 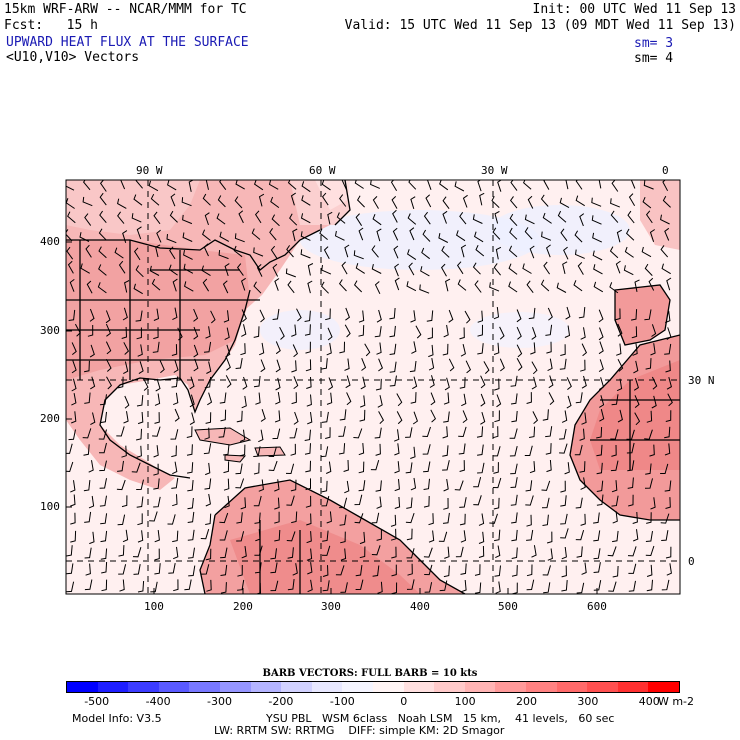 What do you see at coordinates (331, 606) in the screenshot?
I see `x-tick-300: 300` at bounding box center [331, 606].